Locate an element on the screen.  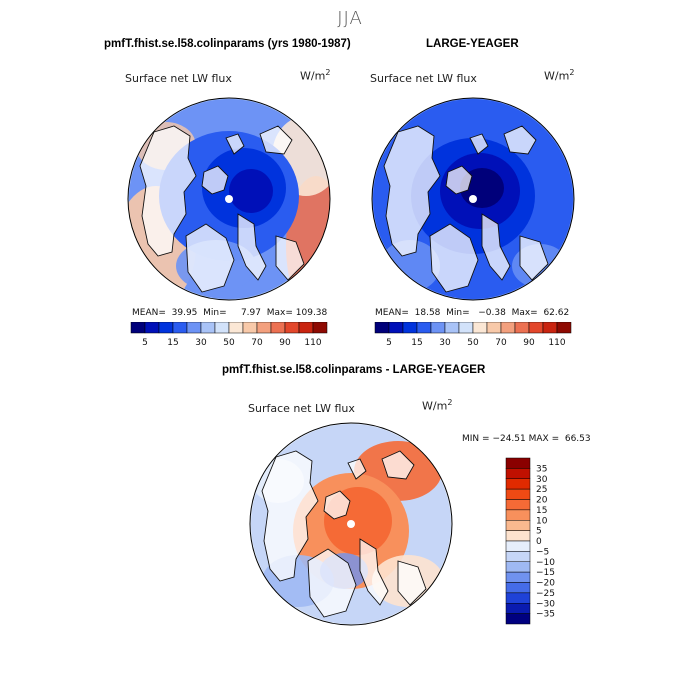
panel3-polar-map is located at coordinates (351, 524).